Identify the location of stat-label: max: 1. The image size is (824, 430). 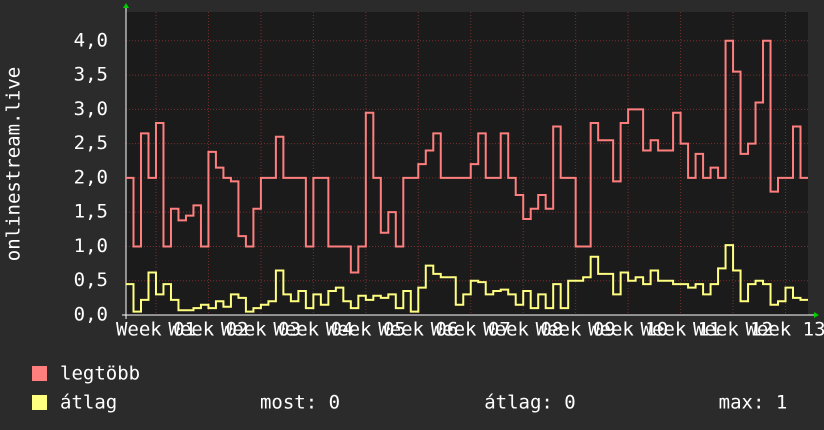
(753, 403).